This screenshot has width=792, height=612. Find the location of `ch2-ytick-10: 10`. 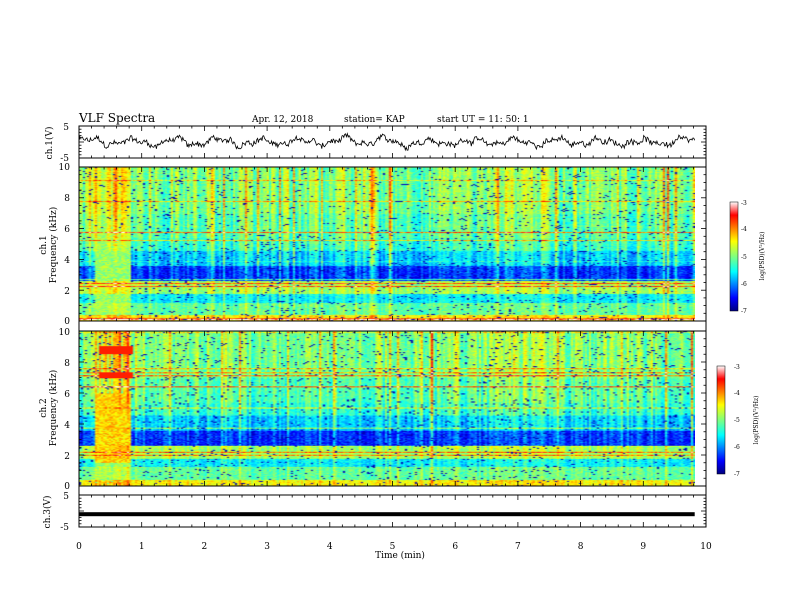

ch2-ytick-10: 10 is located at coordinates (65, 333).